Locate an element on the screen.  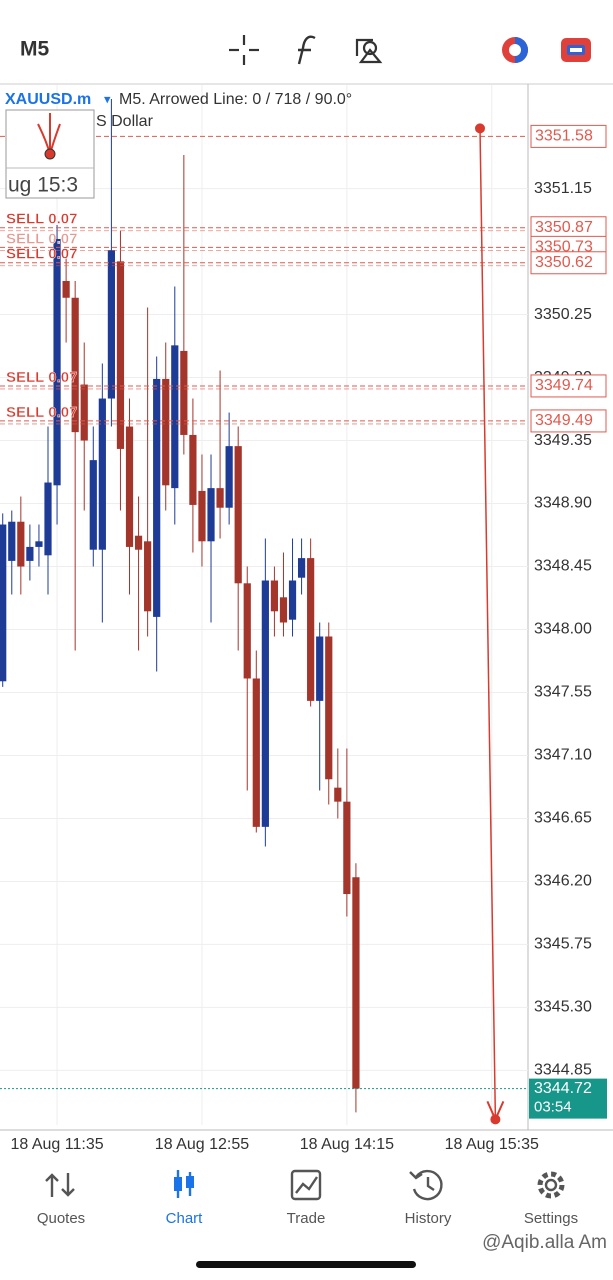
watermark: @Aqib.alla Am is located at coordinates (544, 1242).